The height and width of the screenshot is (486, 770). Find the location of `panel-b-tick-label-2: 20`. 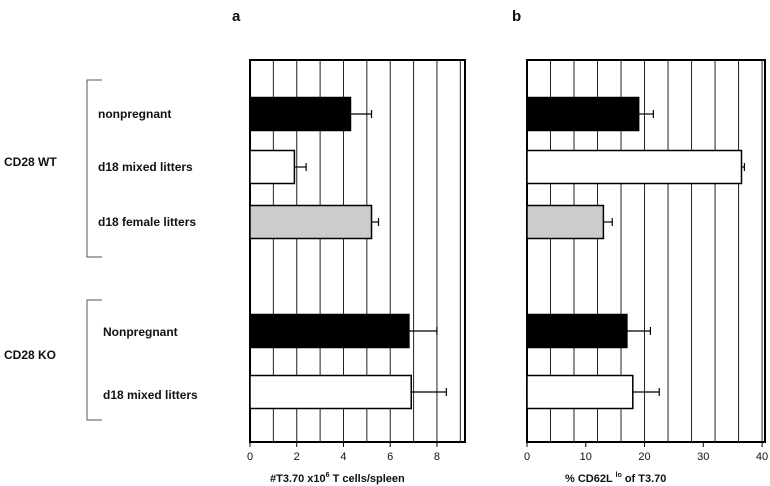

panel-b-tick-label-2: 20 is located at coordinates (644, 457).